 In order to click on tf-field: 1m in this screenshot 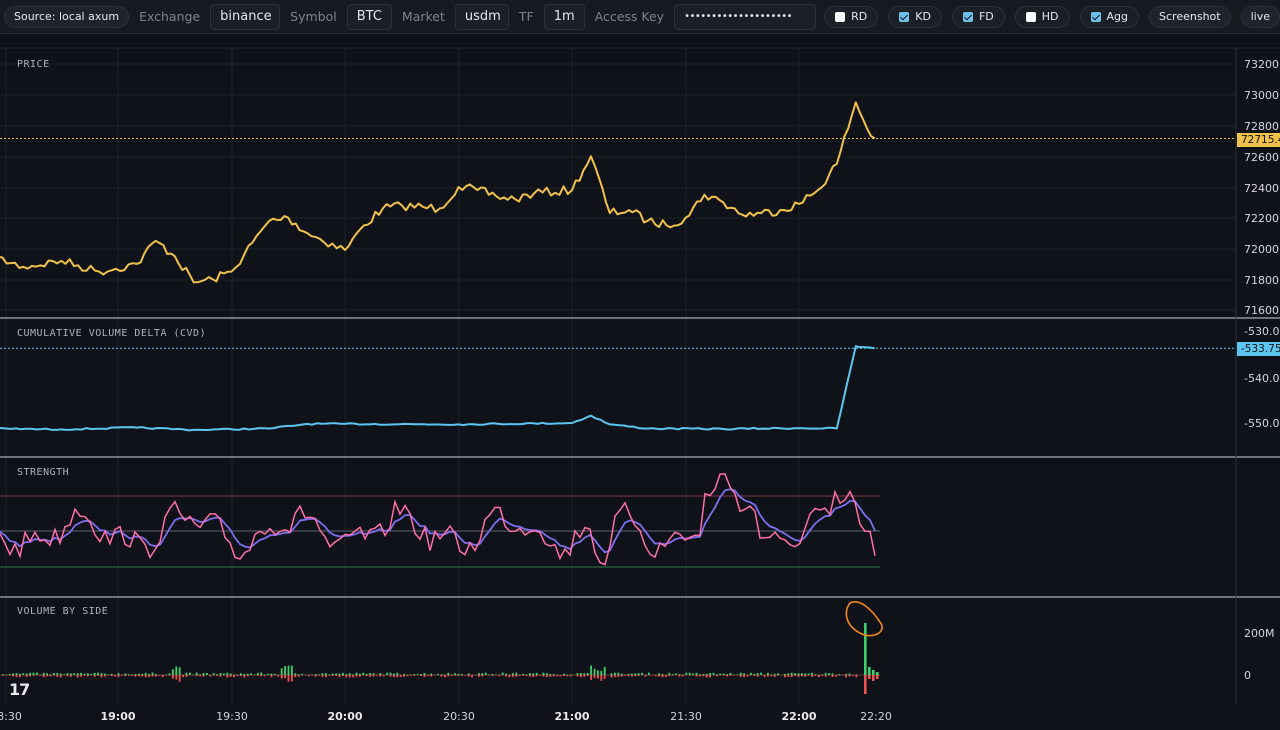, I will do `click(564, 16)`.